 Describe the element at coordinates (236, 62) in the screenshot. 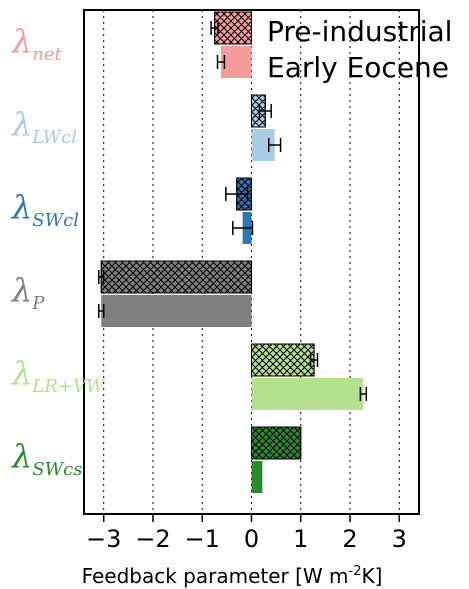

I see `bar-net-eocene` at that location.